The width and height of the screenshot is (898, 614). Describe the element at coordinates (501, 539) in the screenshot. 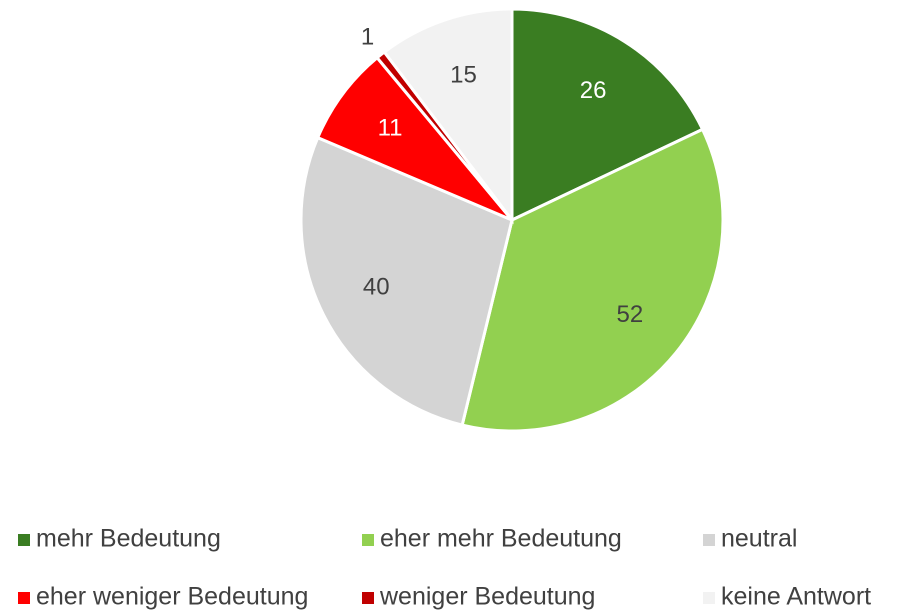

I see `legend-label: eher mehr Bedeutung` at that location.